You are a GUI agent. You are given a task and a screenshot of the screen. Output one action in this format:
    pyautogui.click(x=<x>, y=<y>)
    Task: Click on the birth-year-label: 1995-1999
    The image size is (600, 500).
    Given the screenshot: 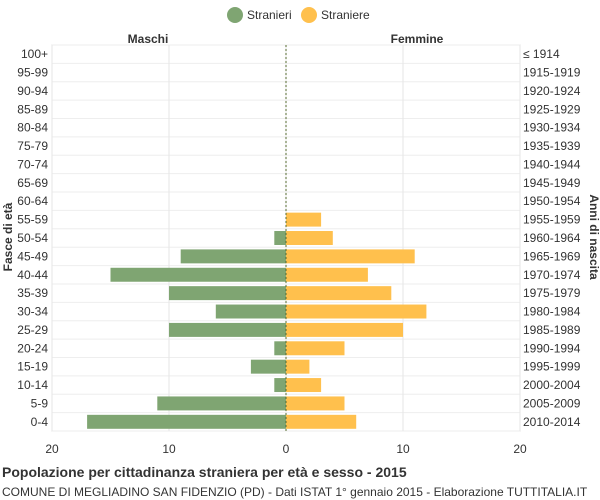 What is the action you would take?
    pyautogui.click(x=552, y=367)
    